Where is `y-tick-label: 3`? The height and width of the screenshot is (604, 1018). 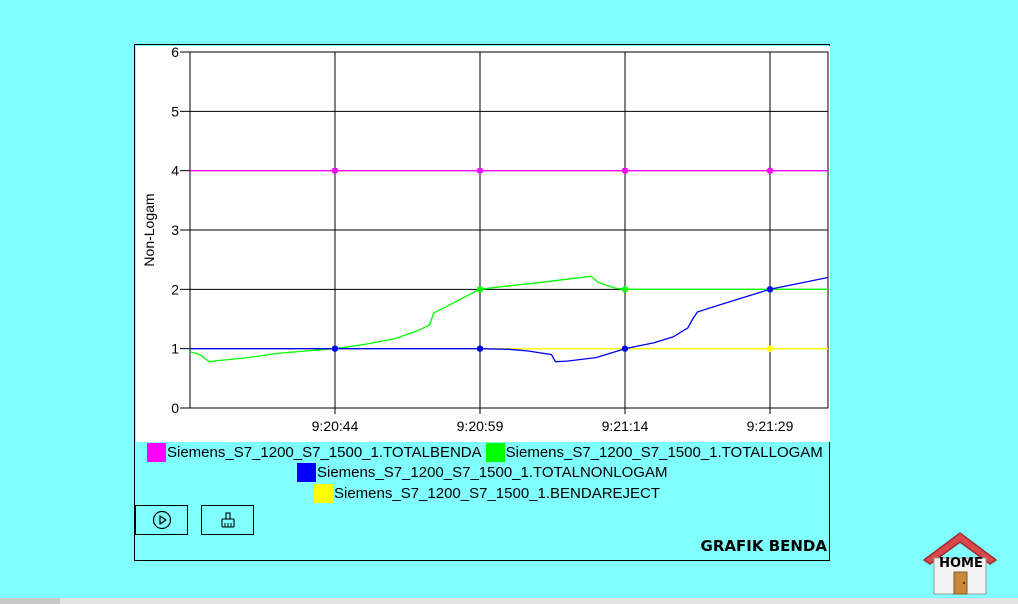
y-tick-label: 3 is located at coordinates (175, 230).